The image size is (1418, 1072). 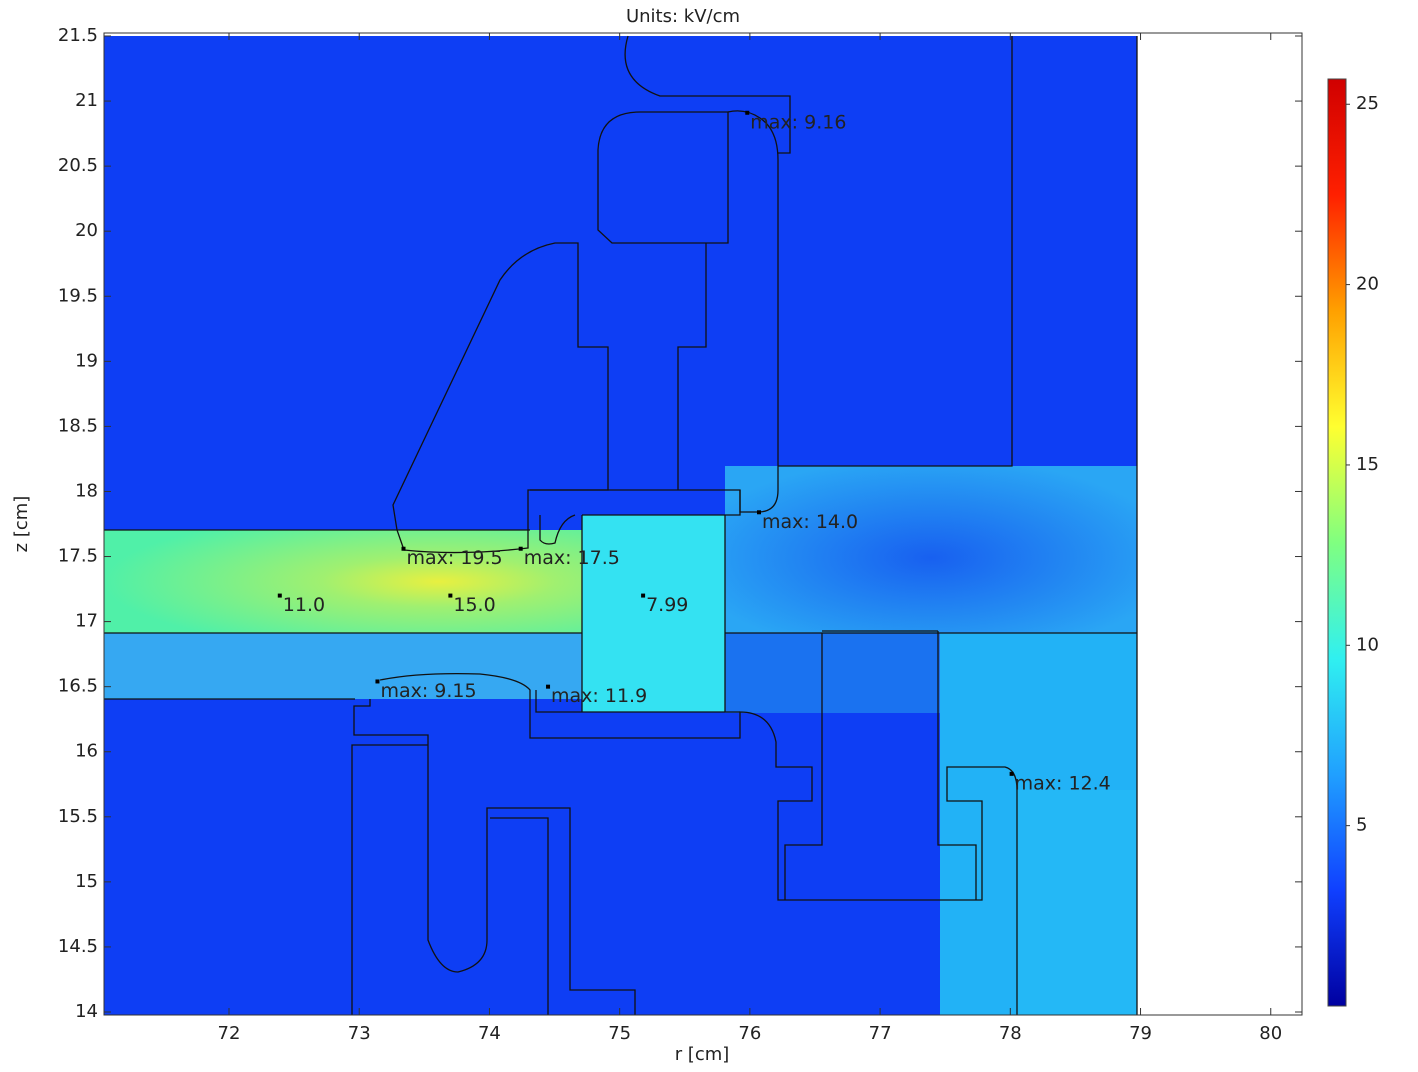 I want to click on annotation-label: max: 11.9, so click(x=599, y=696).